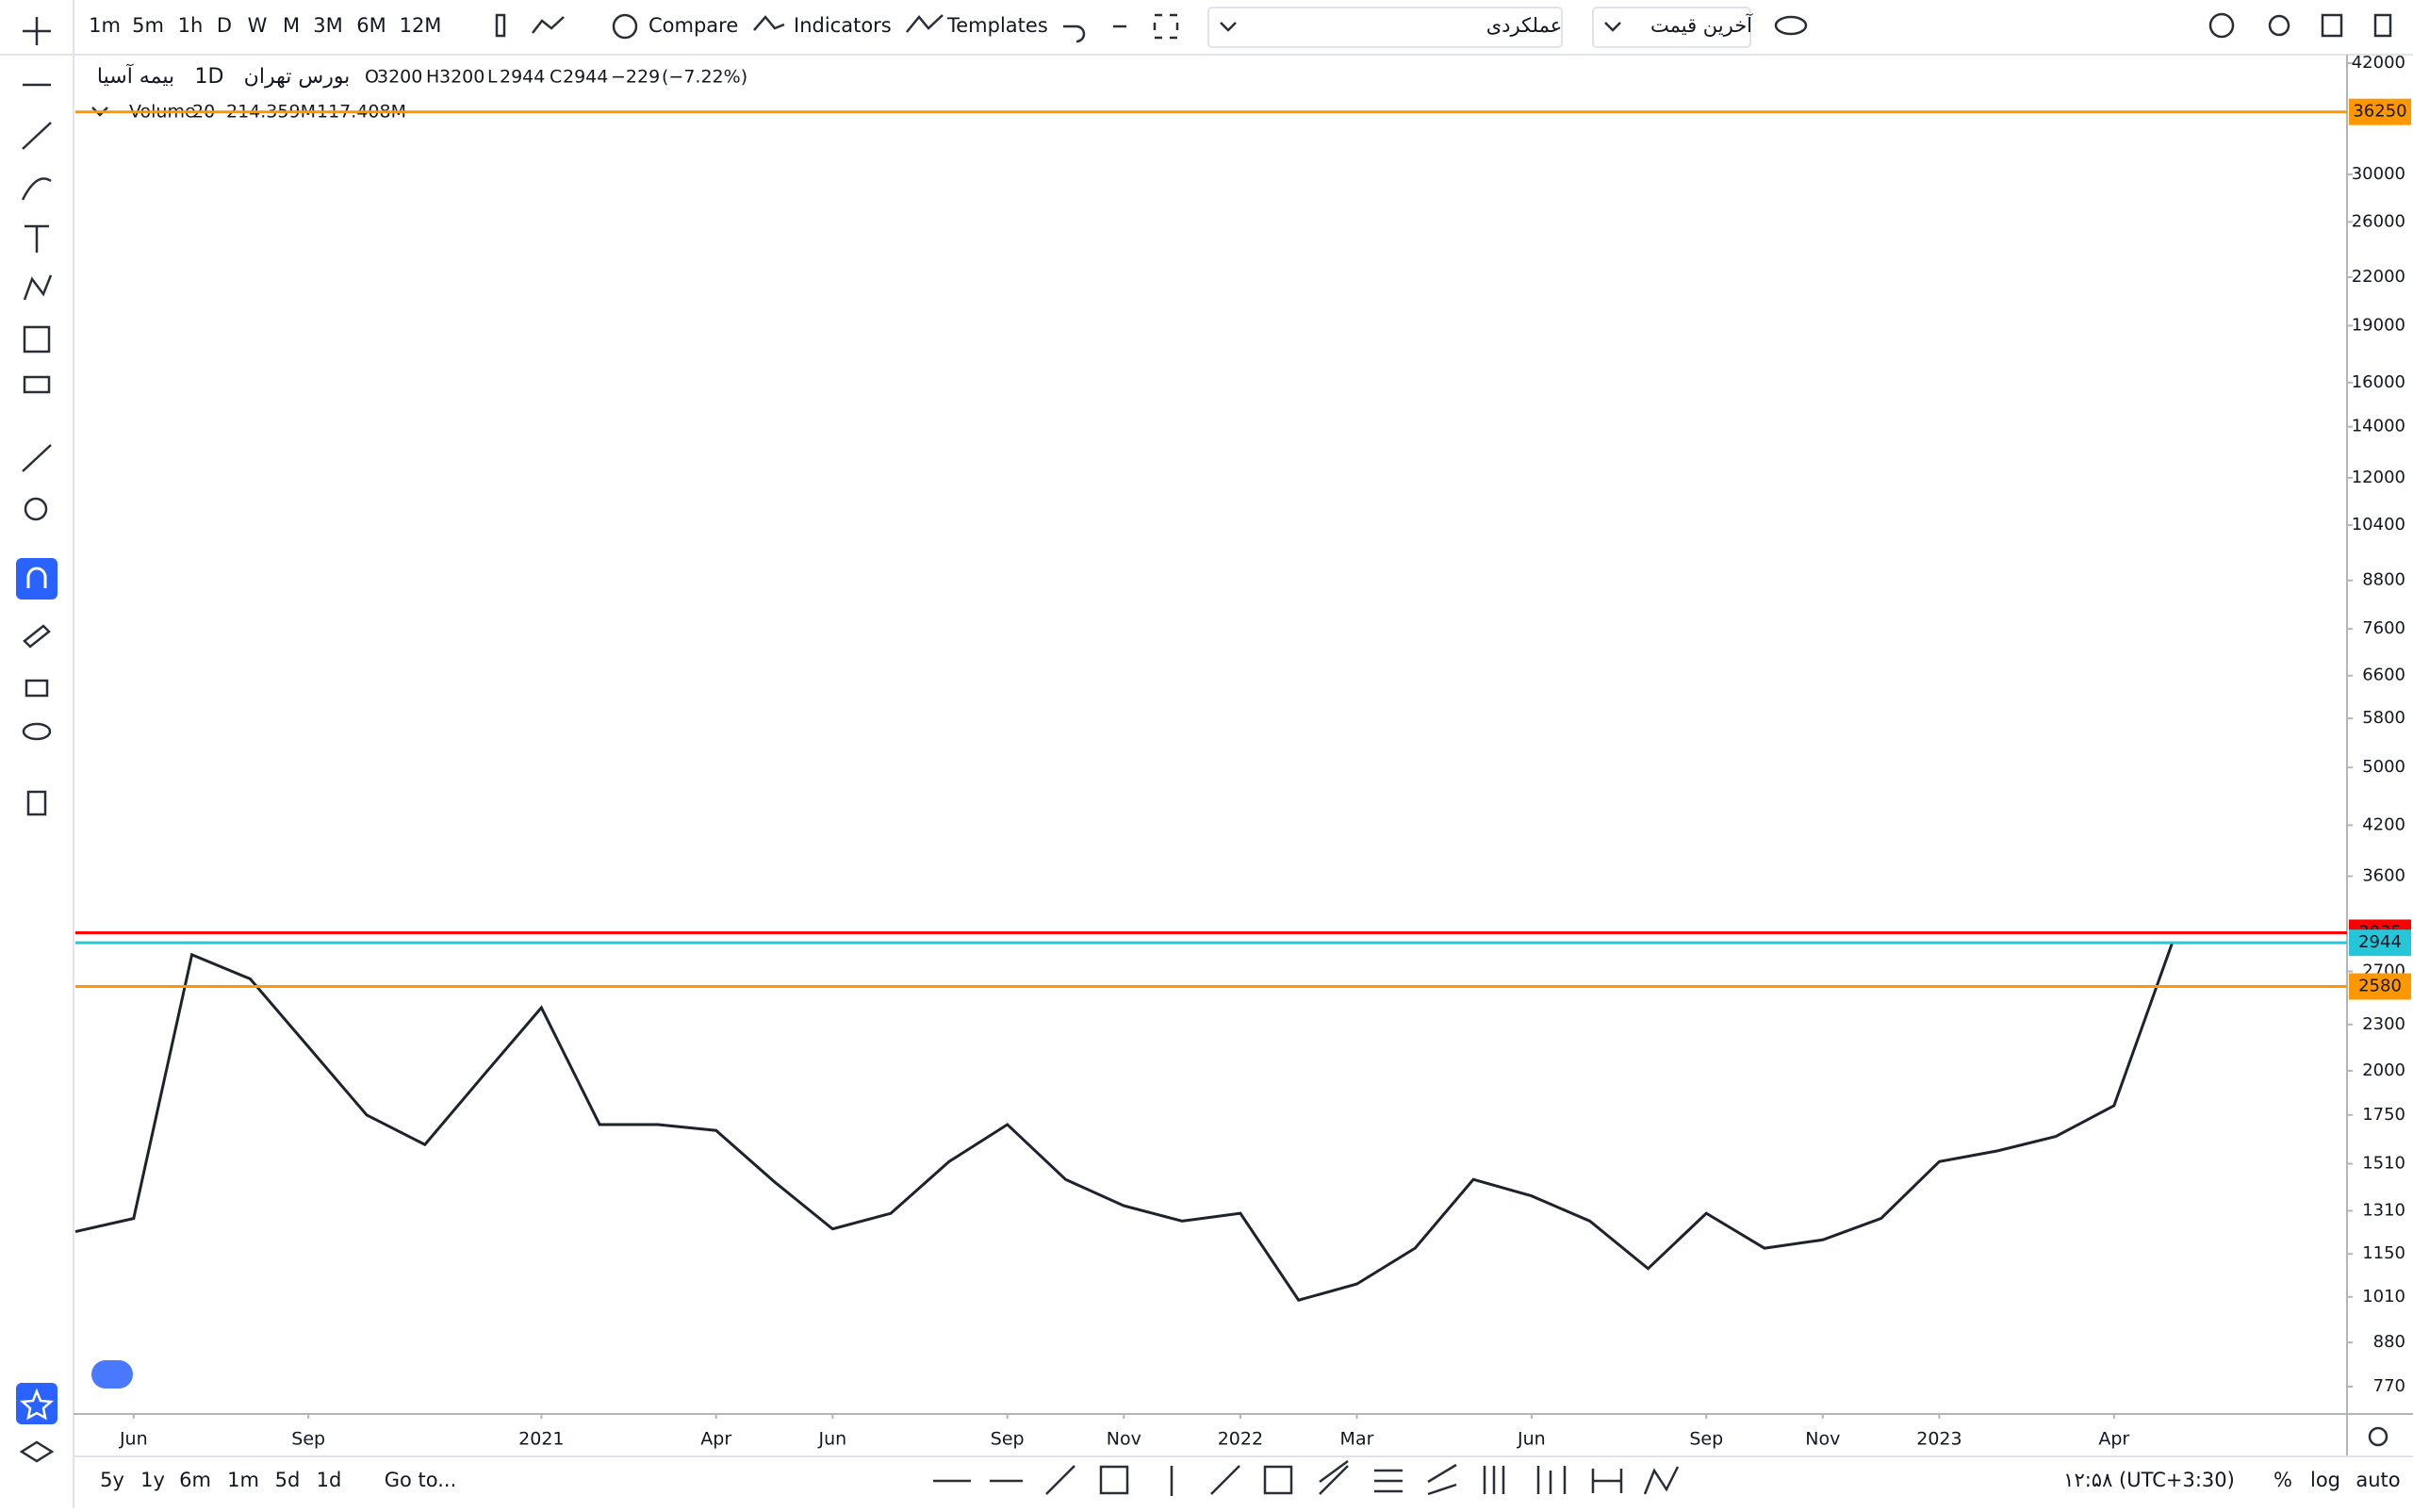  Describe the element at coordinates (1791, 26) in the screenshot. I see `eye-icon` at that location.